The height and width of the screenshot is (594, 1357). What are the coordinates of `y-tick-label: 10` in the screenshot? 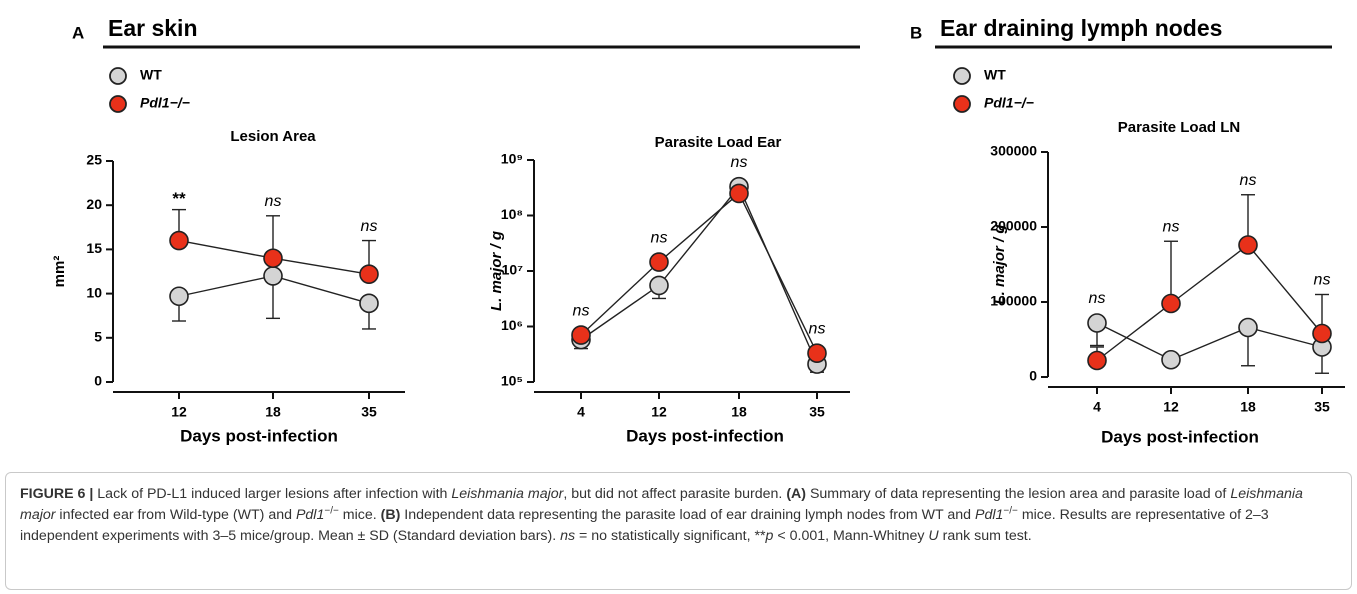 It's located at (94, 292).